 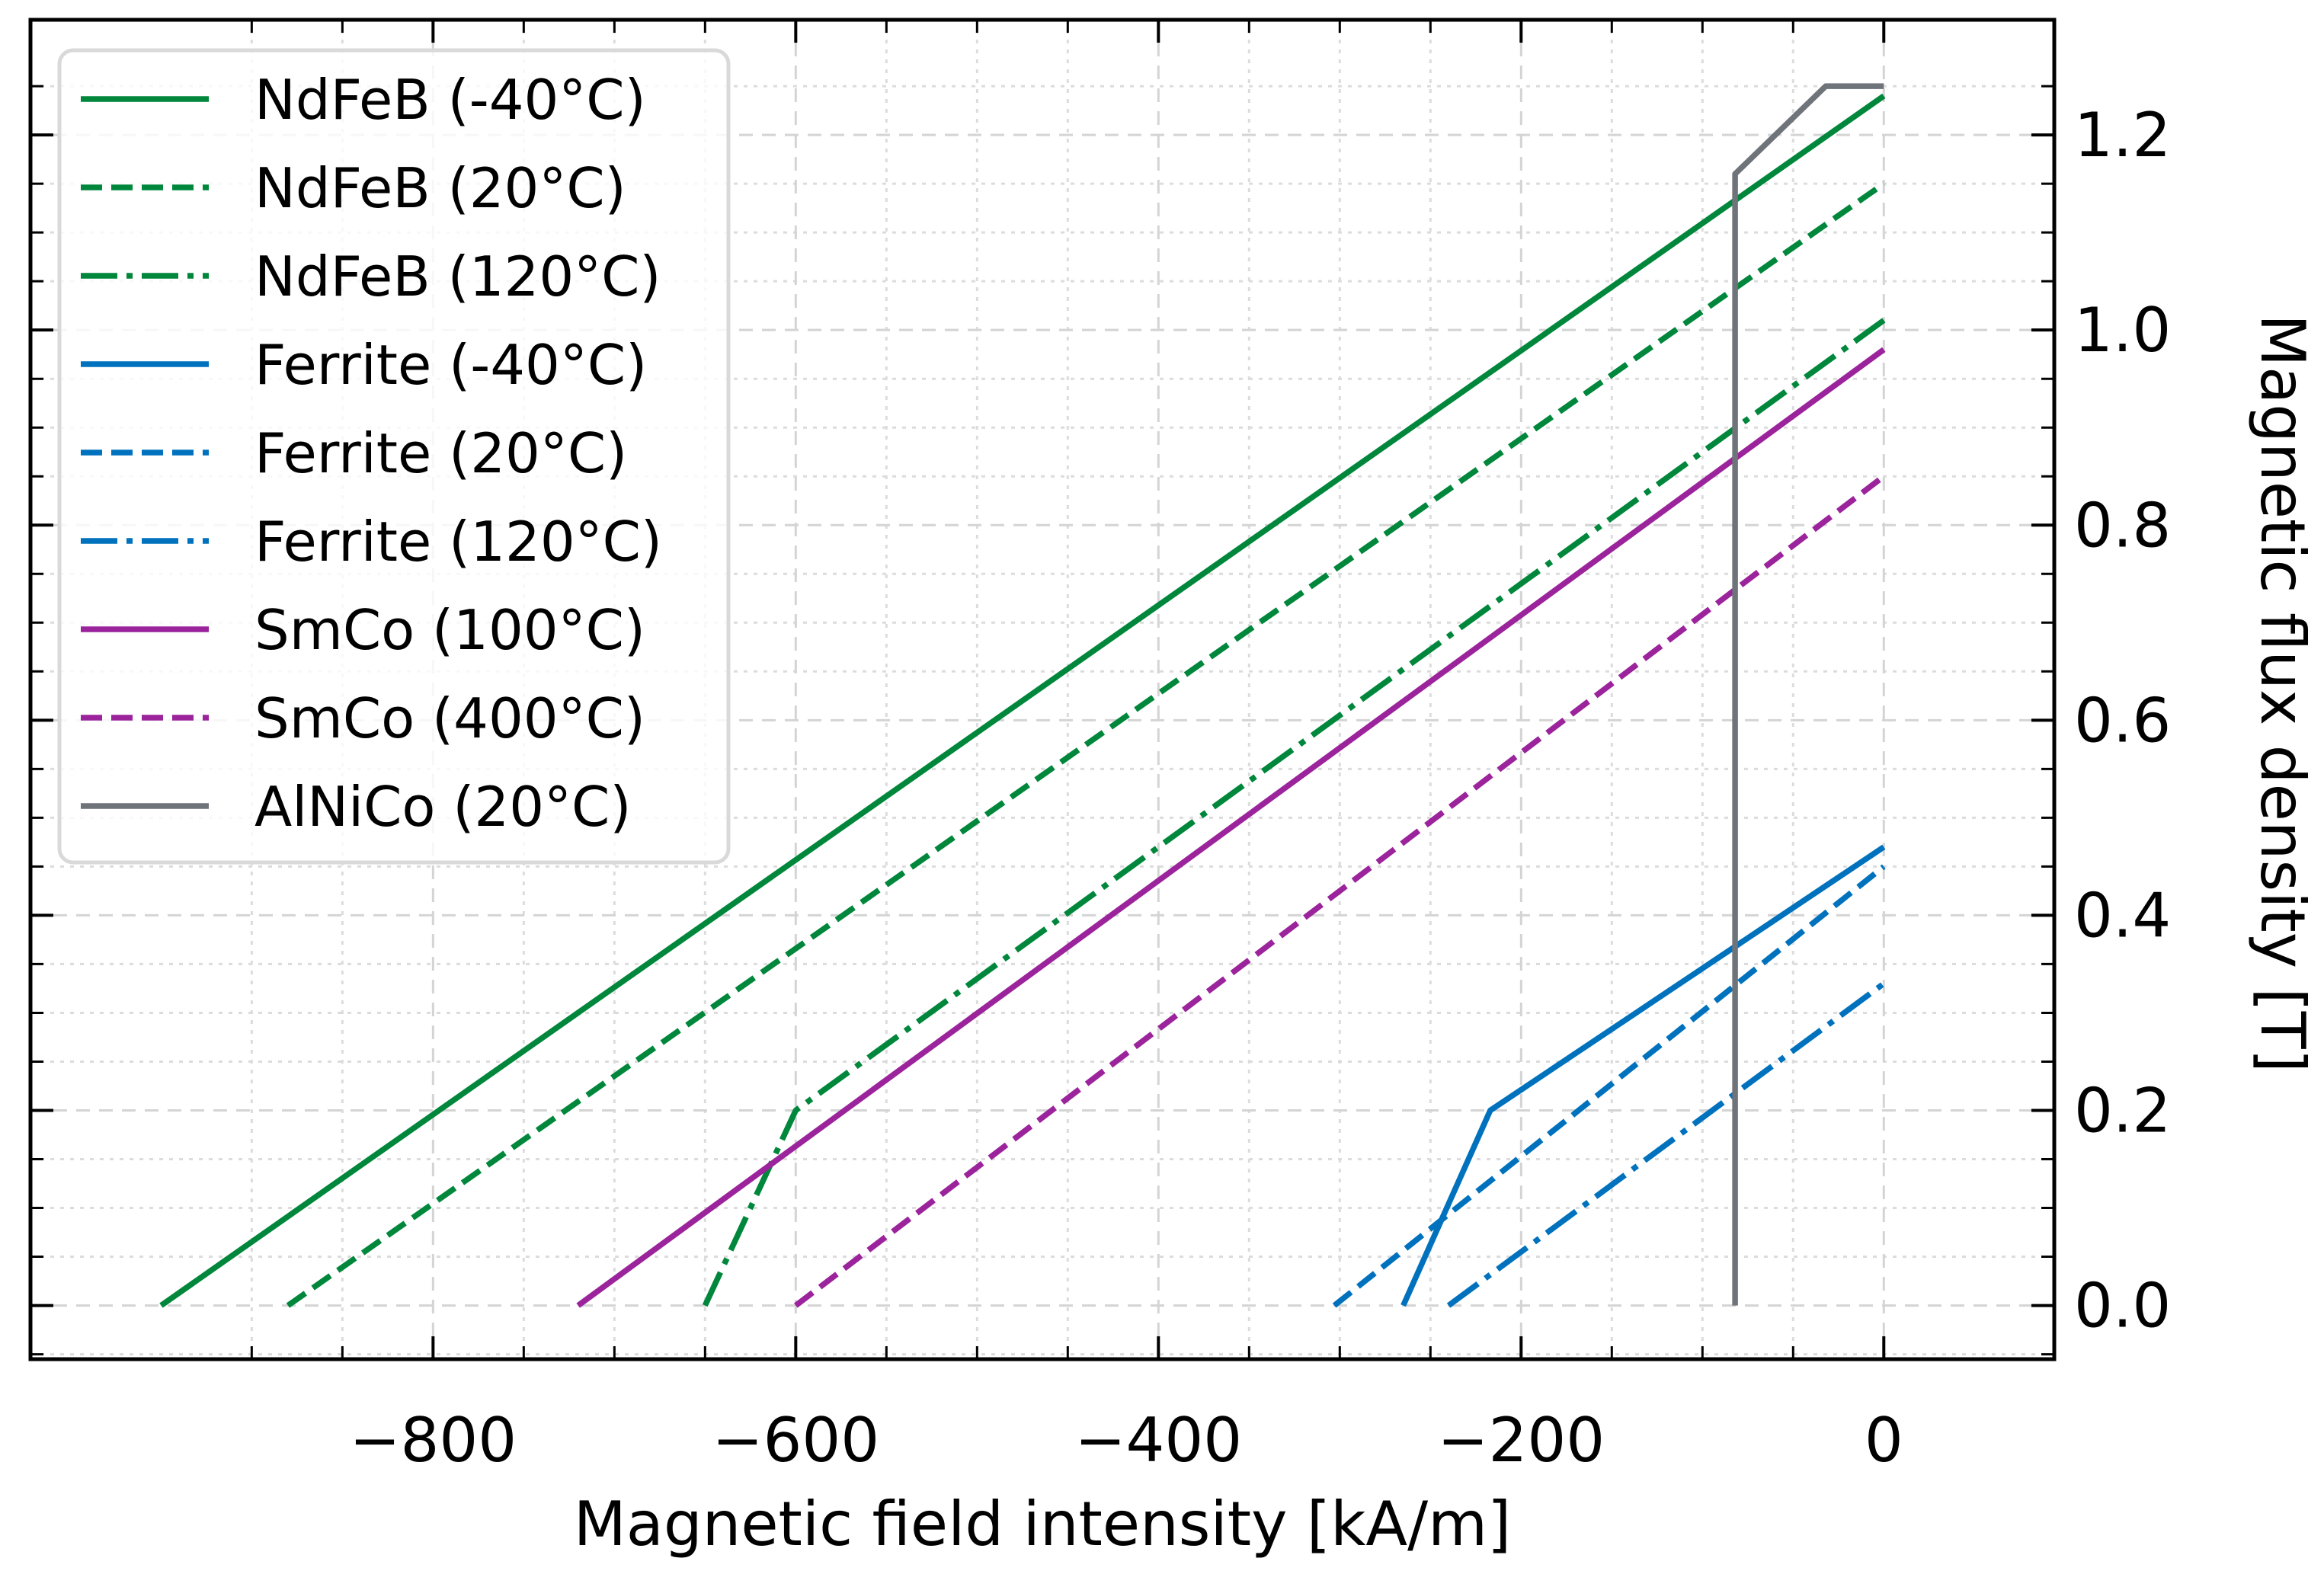 What do you see at coordinates (795, 1440) in the screenshot?
I see `x-tick-label: −600` at bounding box center [795, 1440].